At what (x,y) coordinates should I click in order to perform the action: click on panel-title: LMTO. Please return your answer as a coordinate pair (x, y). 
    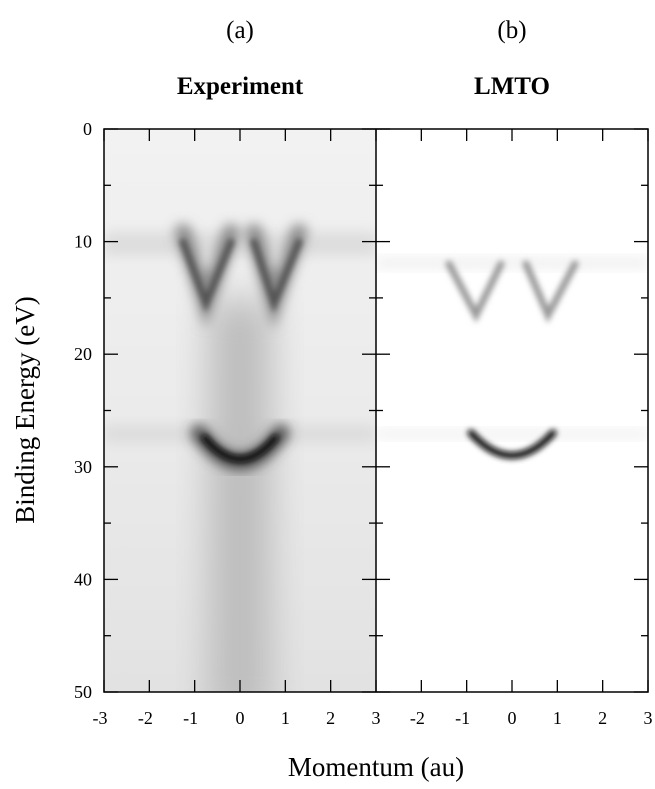
    Looking at the image, I should click on (512, 86).